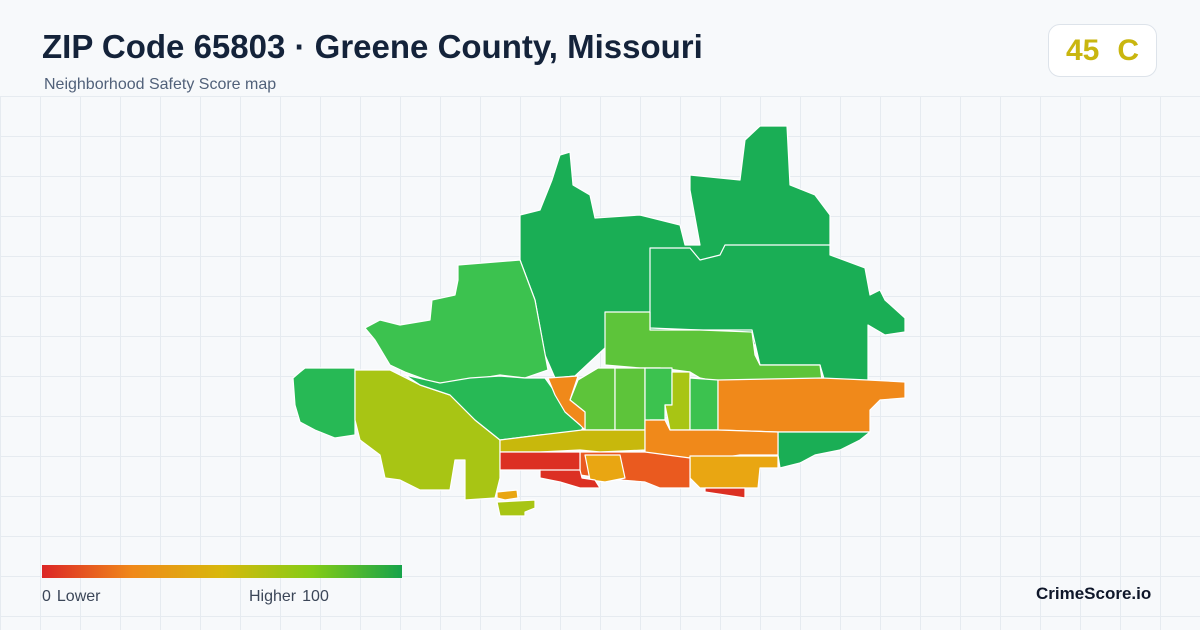  Describe the element at coordinates (704, 404) in the screenshot. I see `map-region-center-e` at that location.